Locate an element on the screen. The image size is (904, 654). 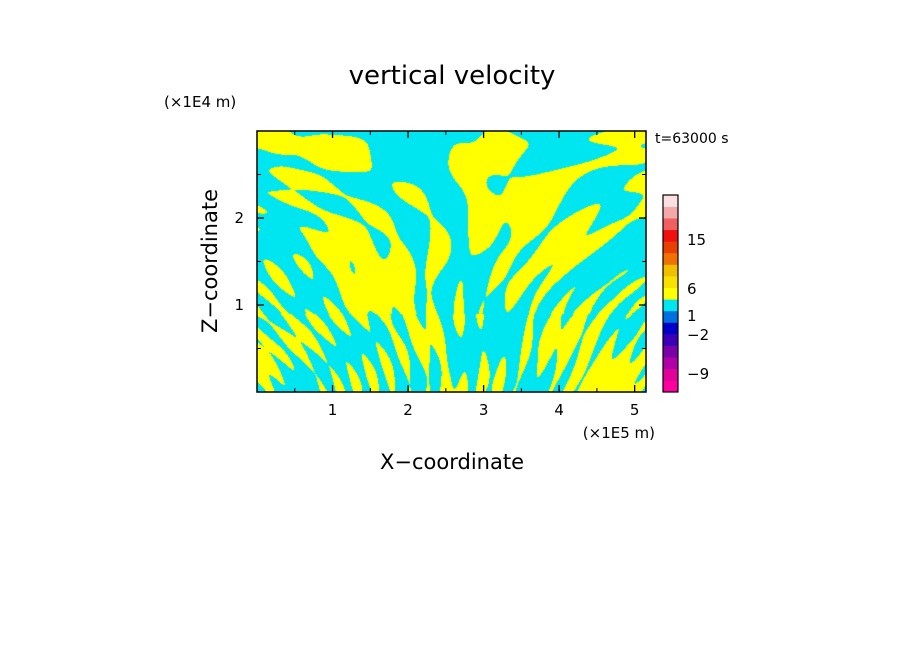
x-tick-label: 2 is located at coordinates (408, 410).